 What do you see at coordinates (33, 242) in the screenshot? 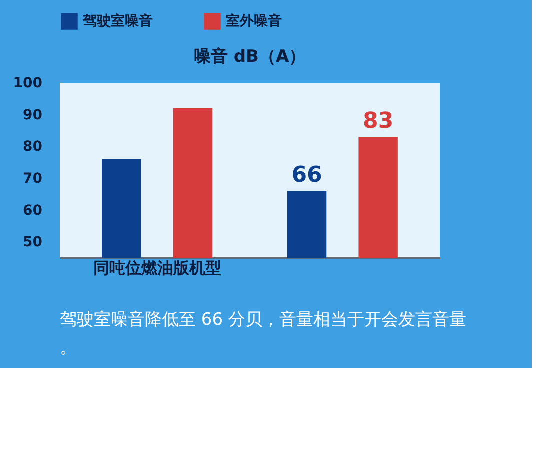
I see `y-tick-label: 50` at bounding box center [33, 242].